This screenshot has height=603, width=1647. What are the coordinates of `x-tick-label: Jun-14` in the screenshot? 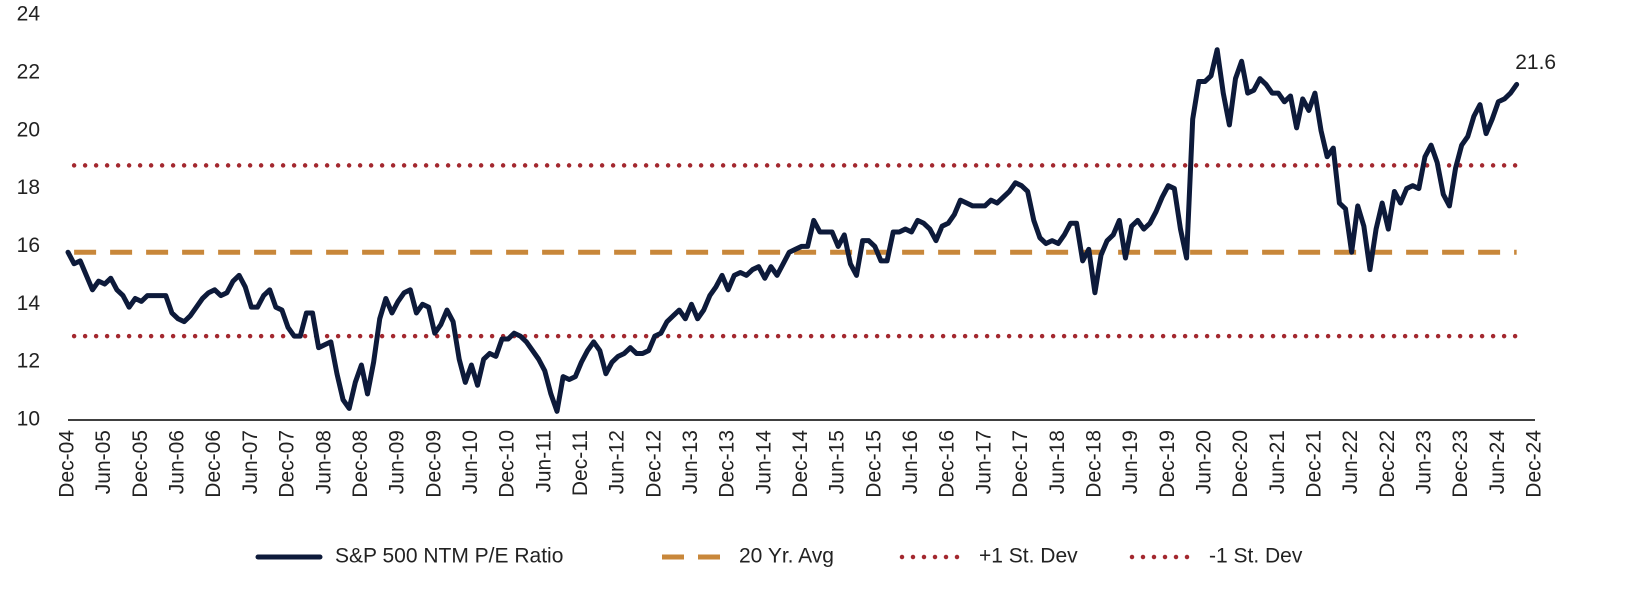 It's located at (763, 462).